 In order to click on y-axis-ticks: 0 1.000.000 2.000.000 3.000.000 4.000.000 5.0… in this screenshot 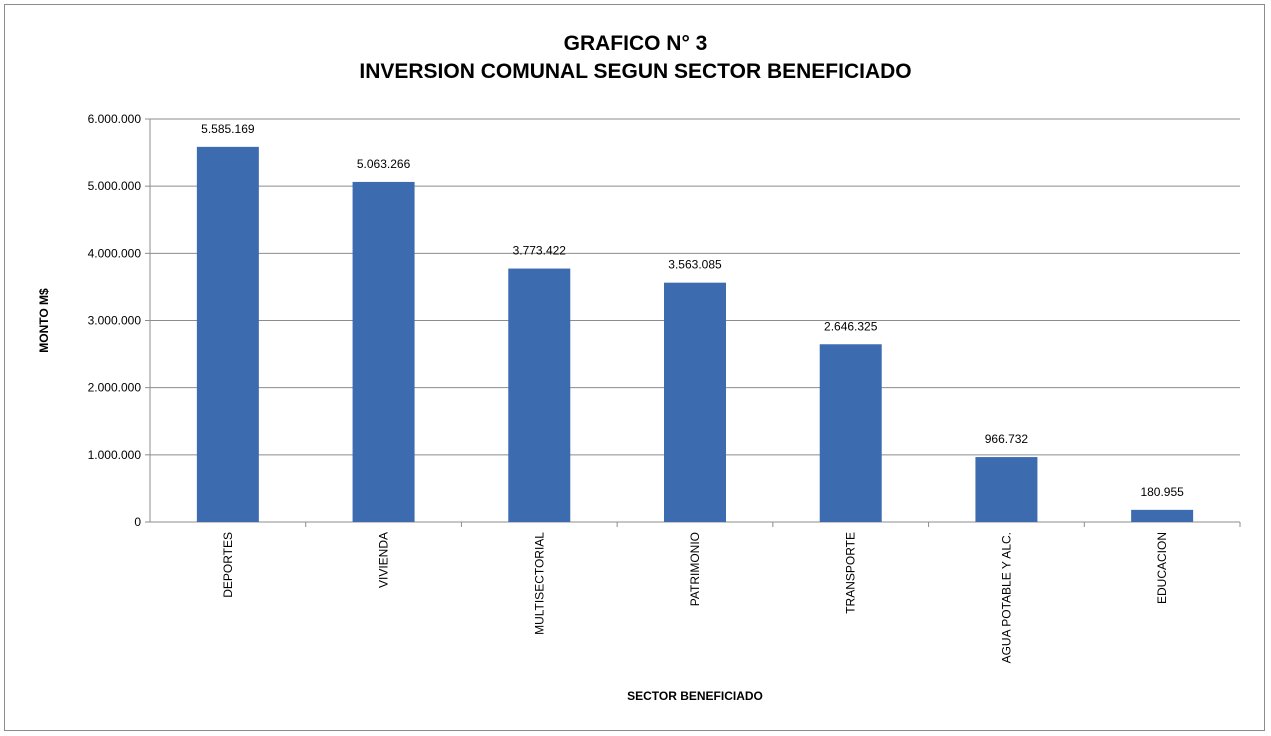, I will do `click(115, 320)`.